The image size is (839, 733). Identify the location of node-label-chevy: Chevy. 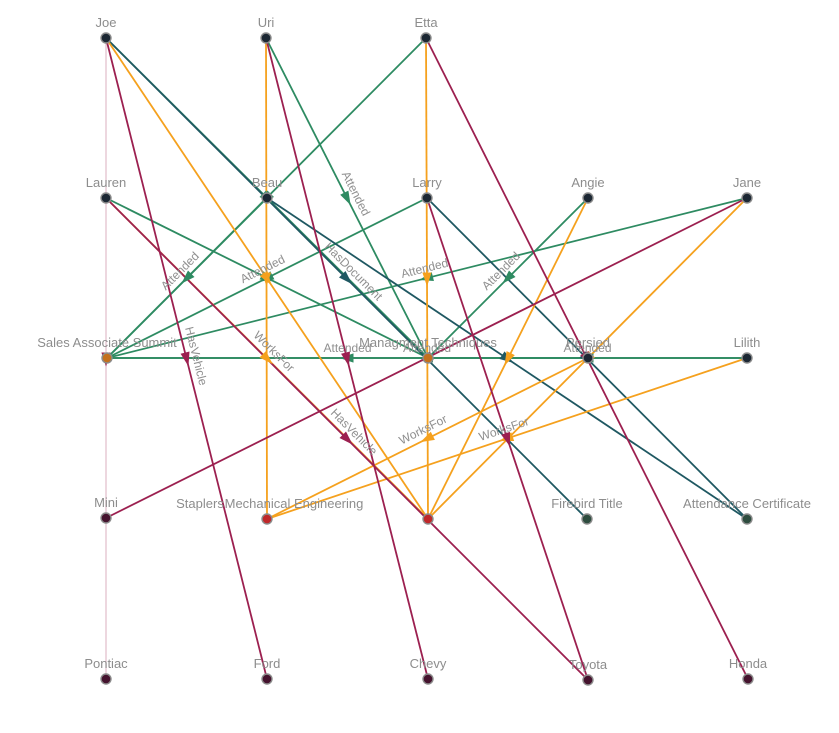
(428, 663).